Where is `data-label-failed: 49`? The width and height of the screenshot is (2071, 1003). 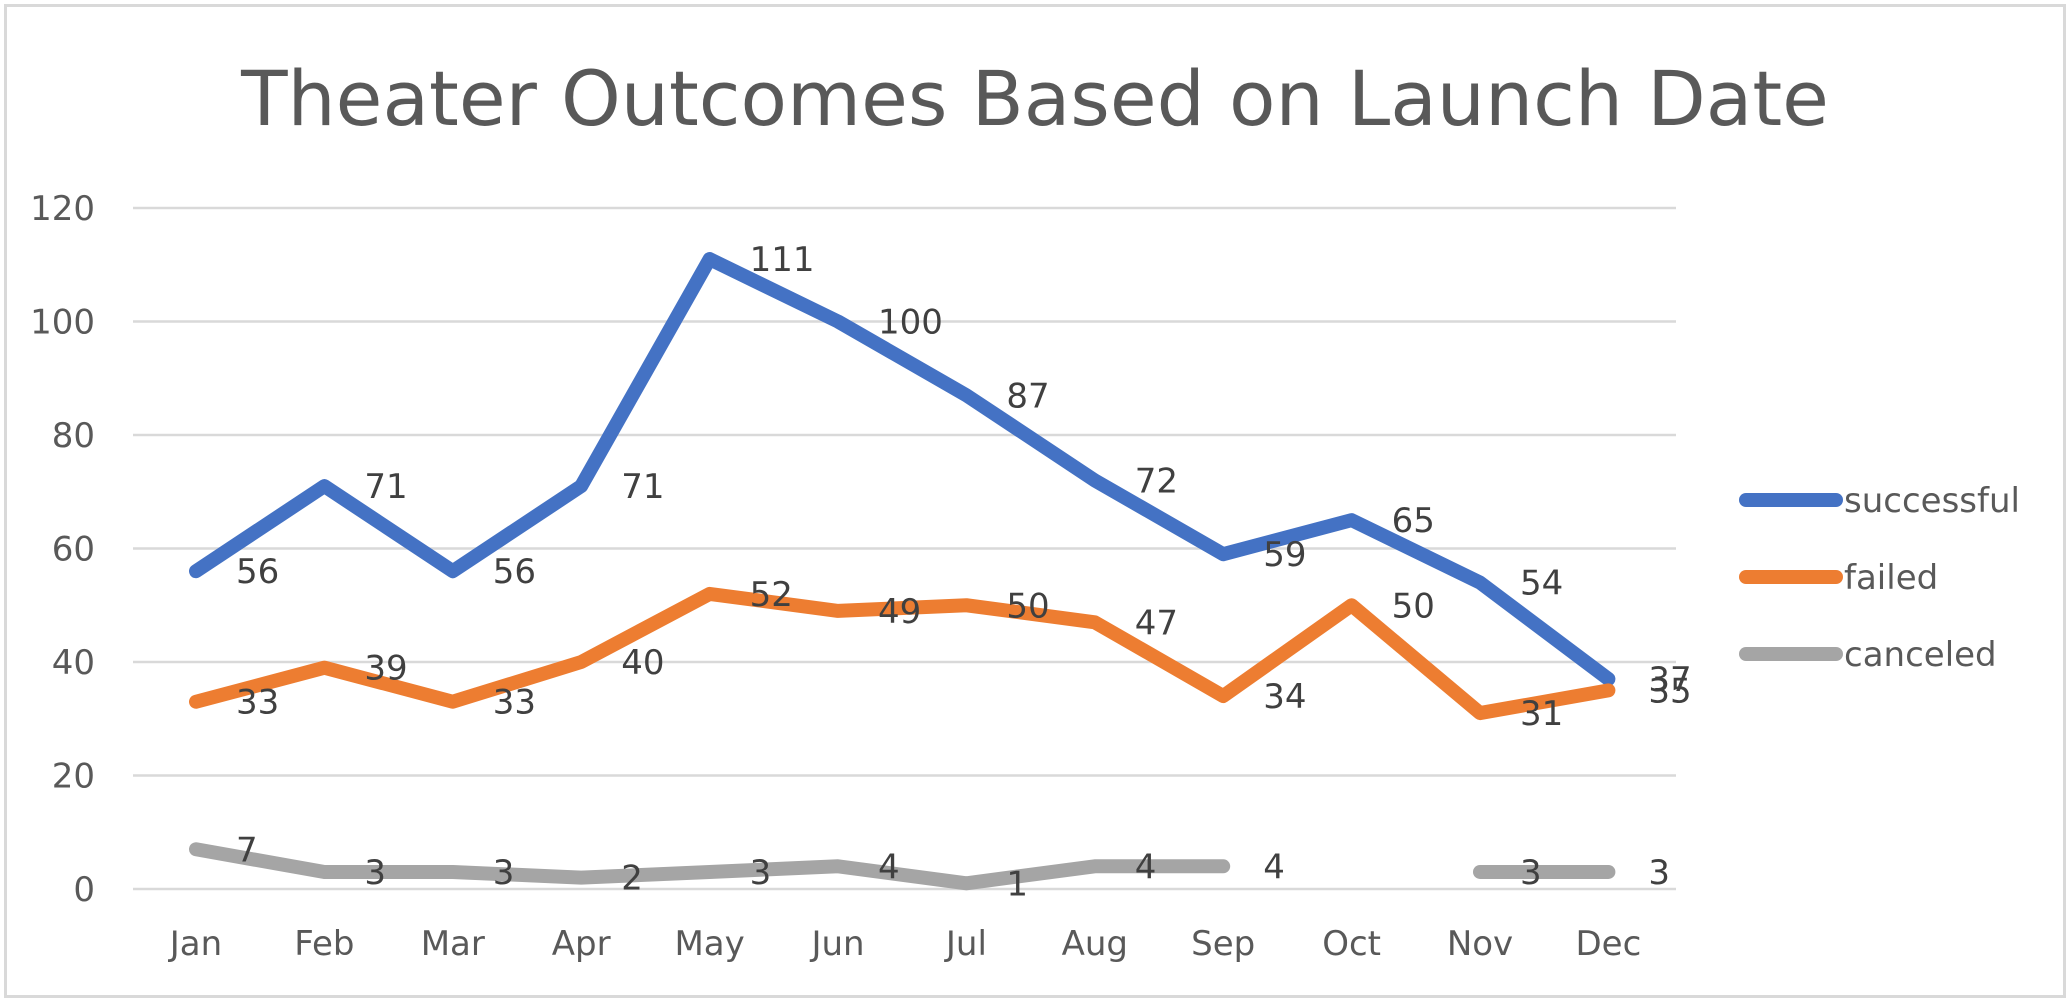
data-label-failed: 49 is located at coordinates (899, 612).